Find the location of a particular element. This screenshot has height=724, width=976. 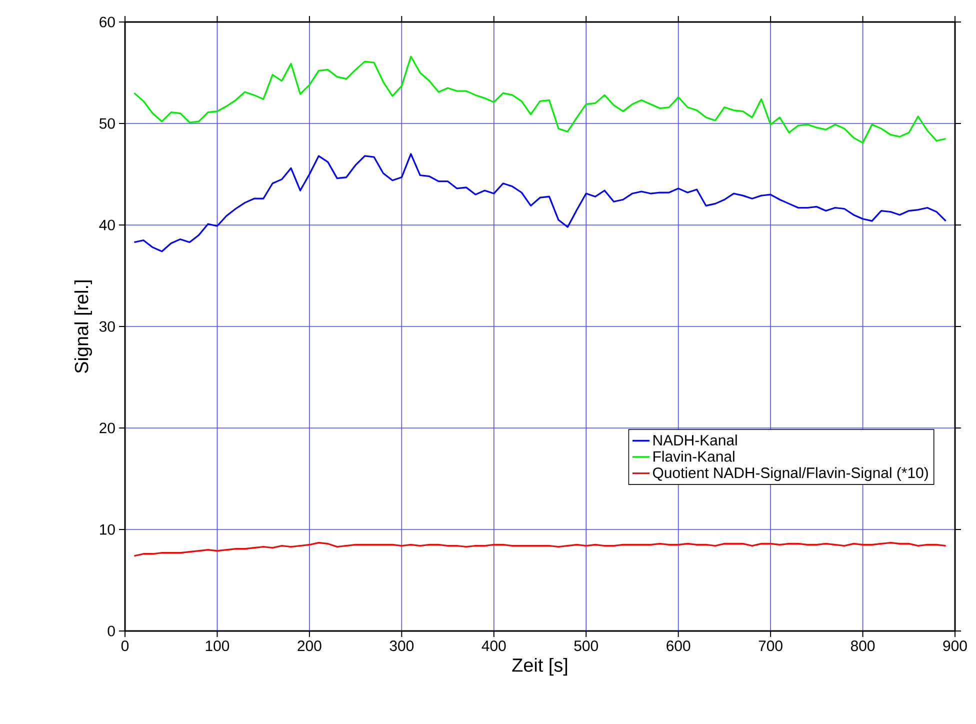

x-tick-label: 600 is located at coordinates (678, 646).